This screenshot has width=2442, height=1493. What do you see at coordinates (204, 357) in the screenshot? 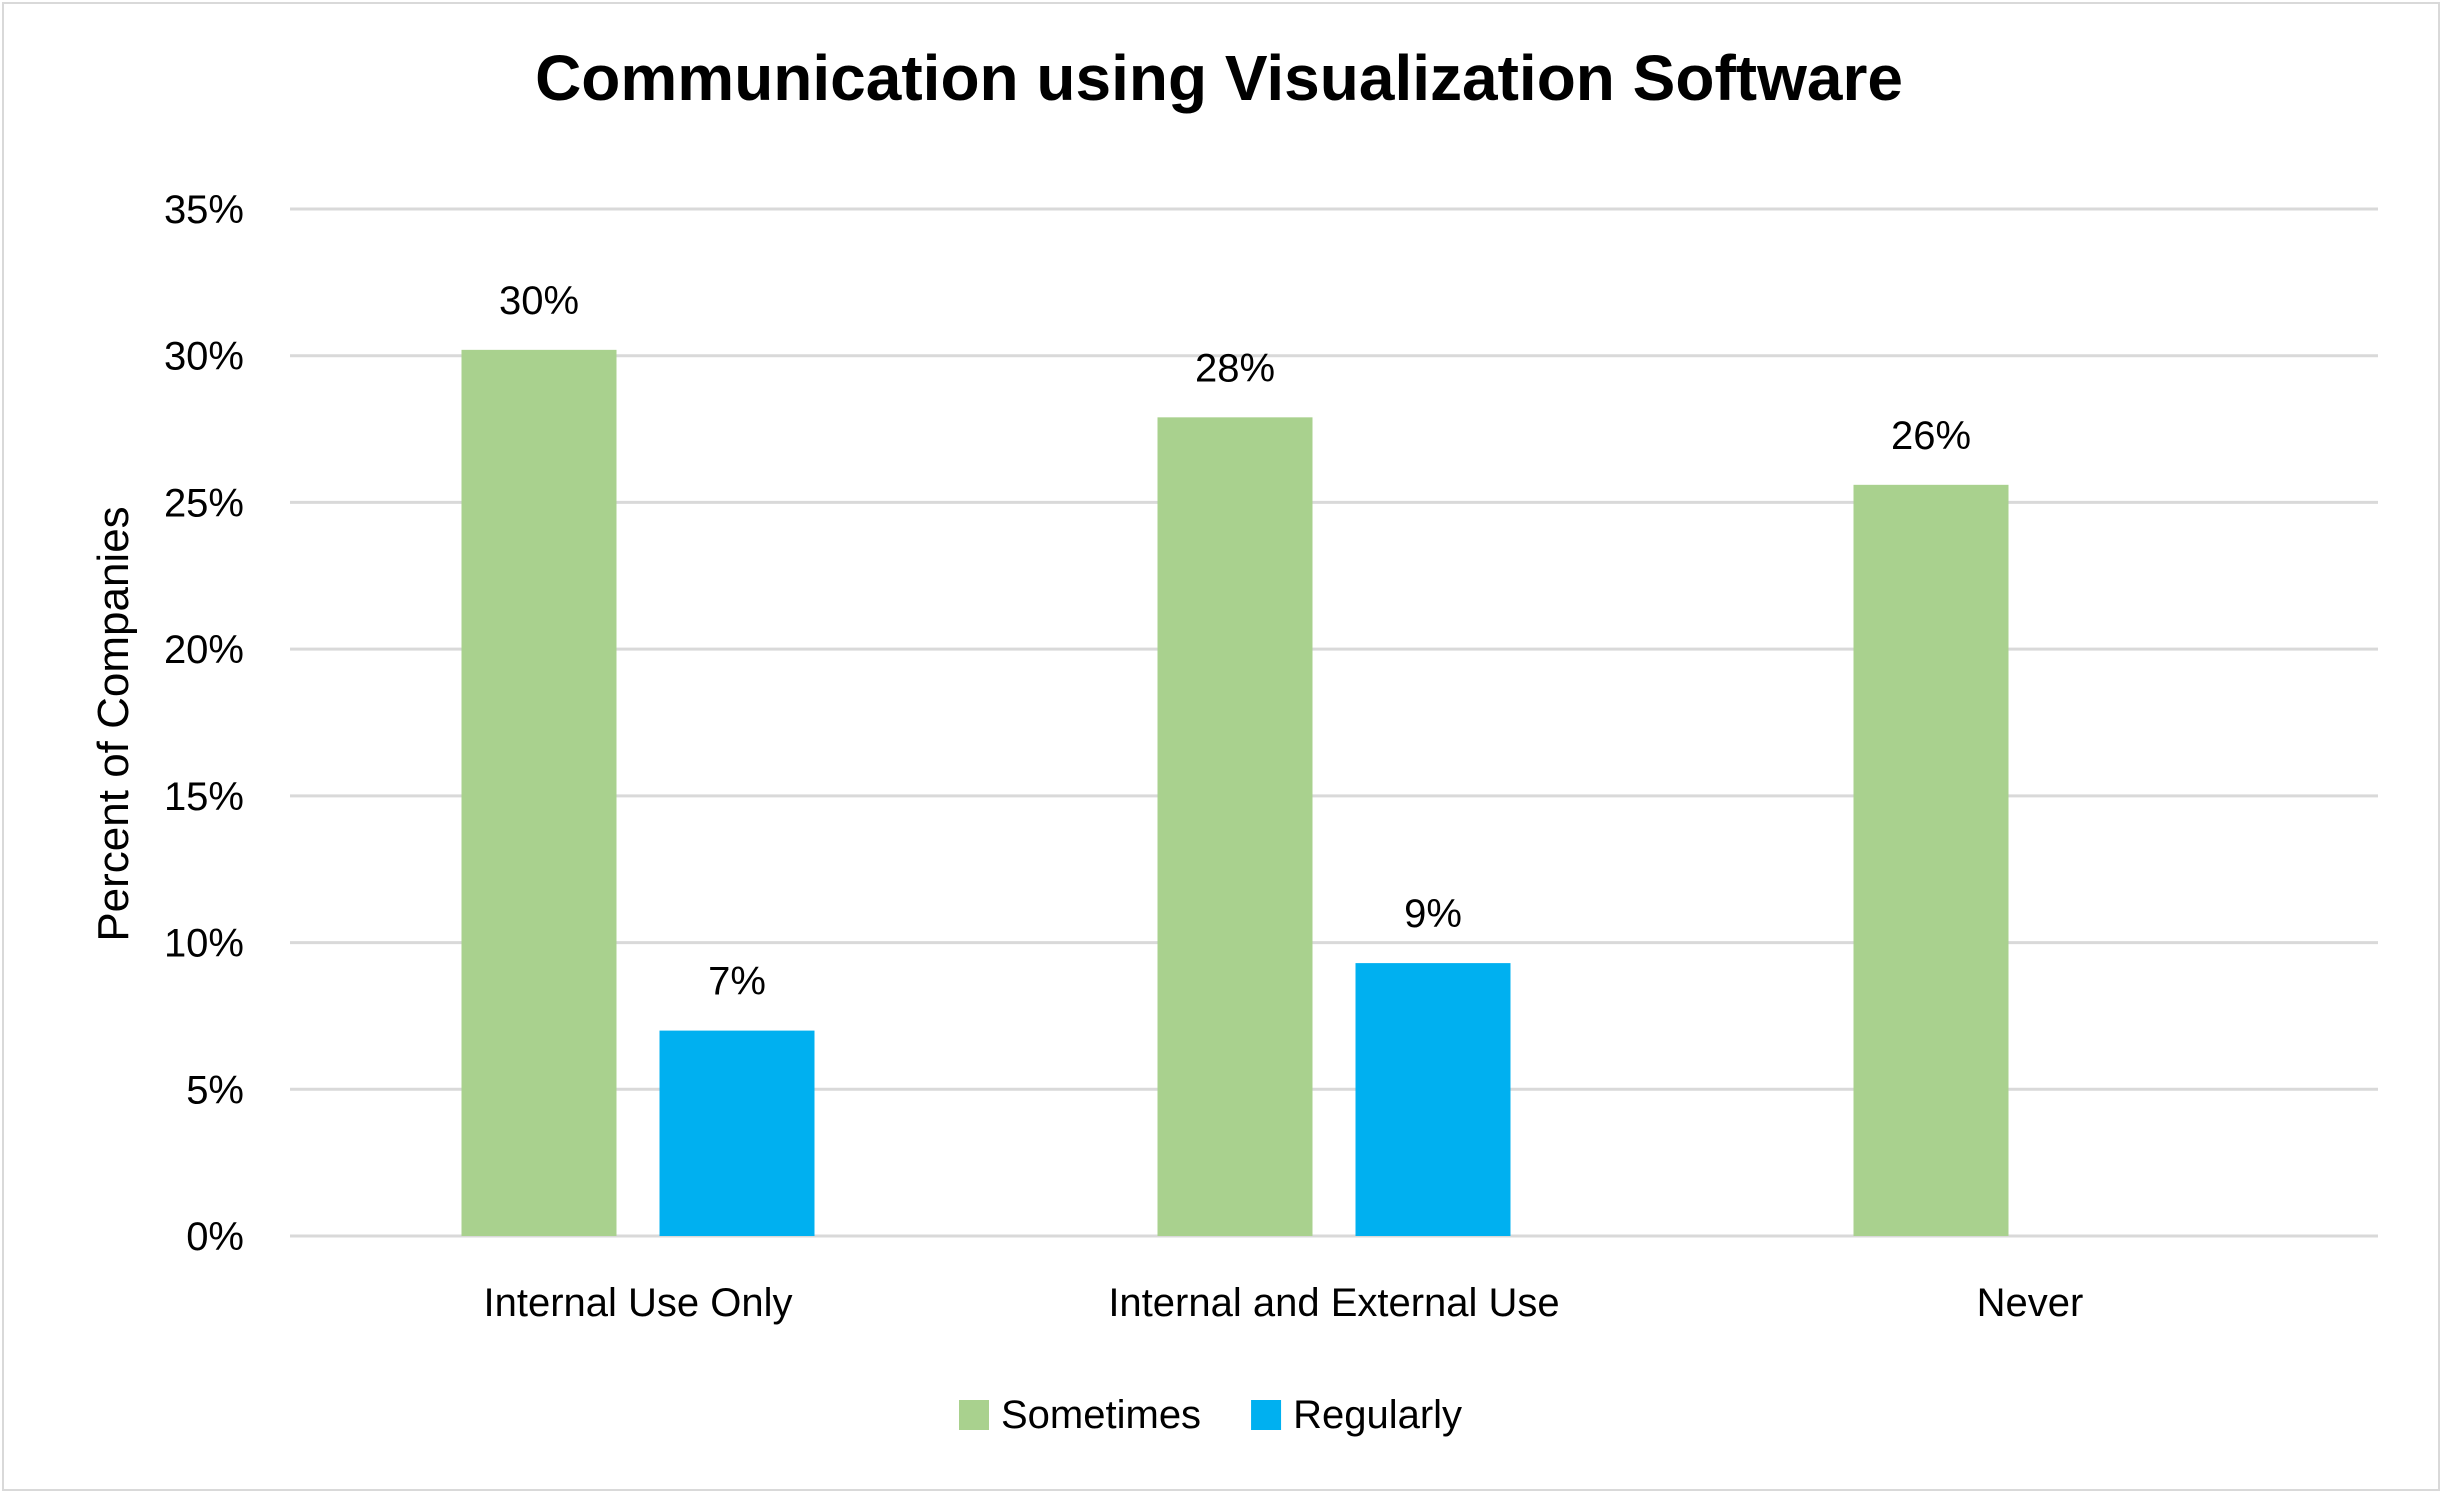
I see `y-tick-label: 30%` at bounding box center [204, 357].